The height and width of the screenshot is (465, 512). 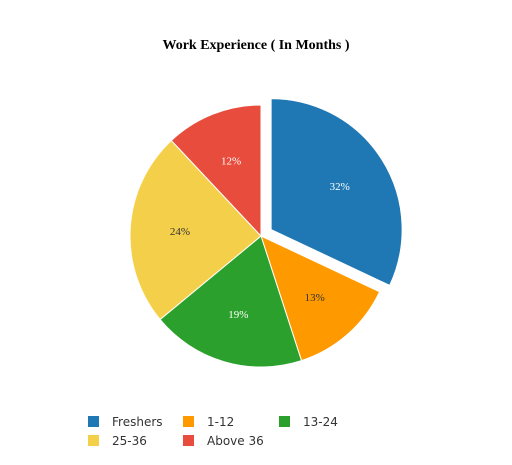 I want to click on pie-slice-labels: 32% 13% 19% 24% 12%, so click(x=260, y=238).